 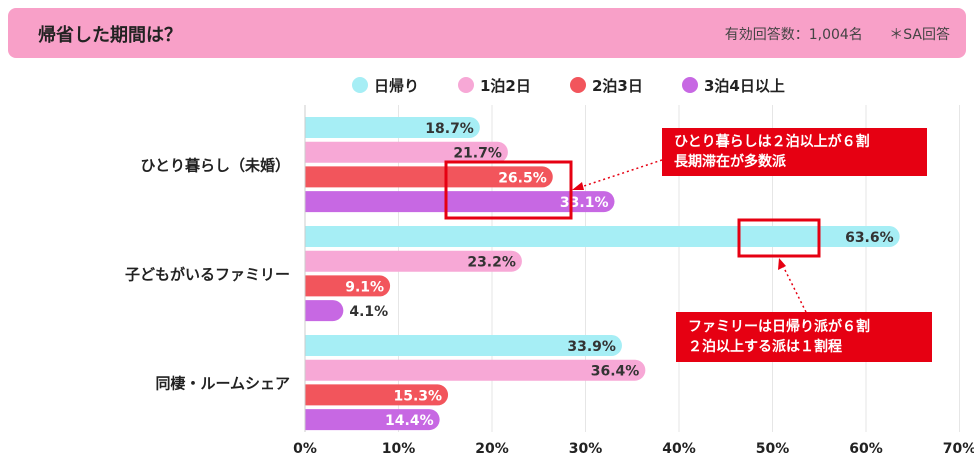 What do you see at coordinates (794, 152) in the screenshot?
I see `callout-single: ひとり暮らしは２泊以上が６割 長期滞在が多数派` at bounding box center [794, 152].